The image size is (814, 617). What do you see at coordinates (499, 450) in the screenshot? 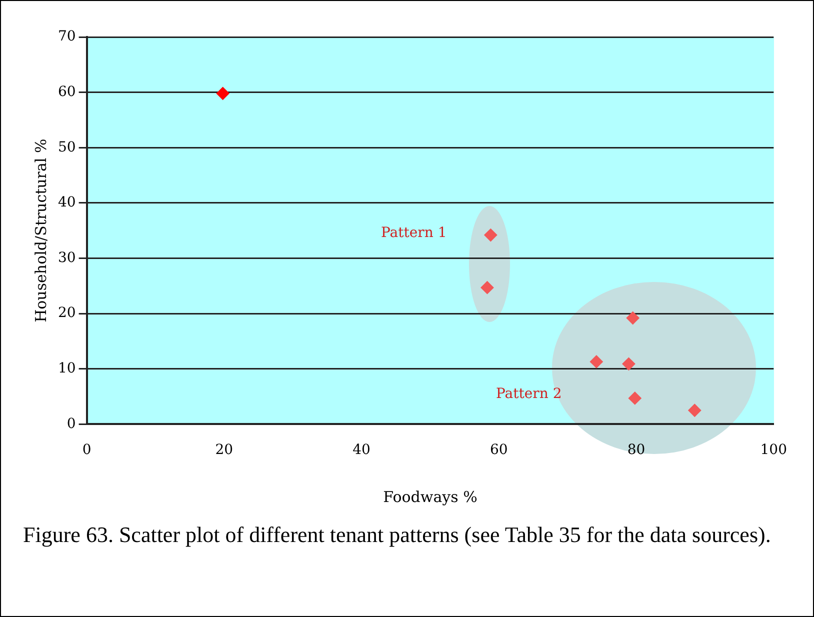
I see `x-tick-label: 60` at bounding box center [499, 450].